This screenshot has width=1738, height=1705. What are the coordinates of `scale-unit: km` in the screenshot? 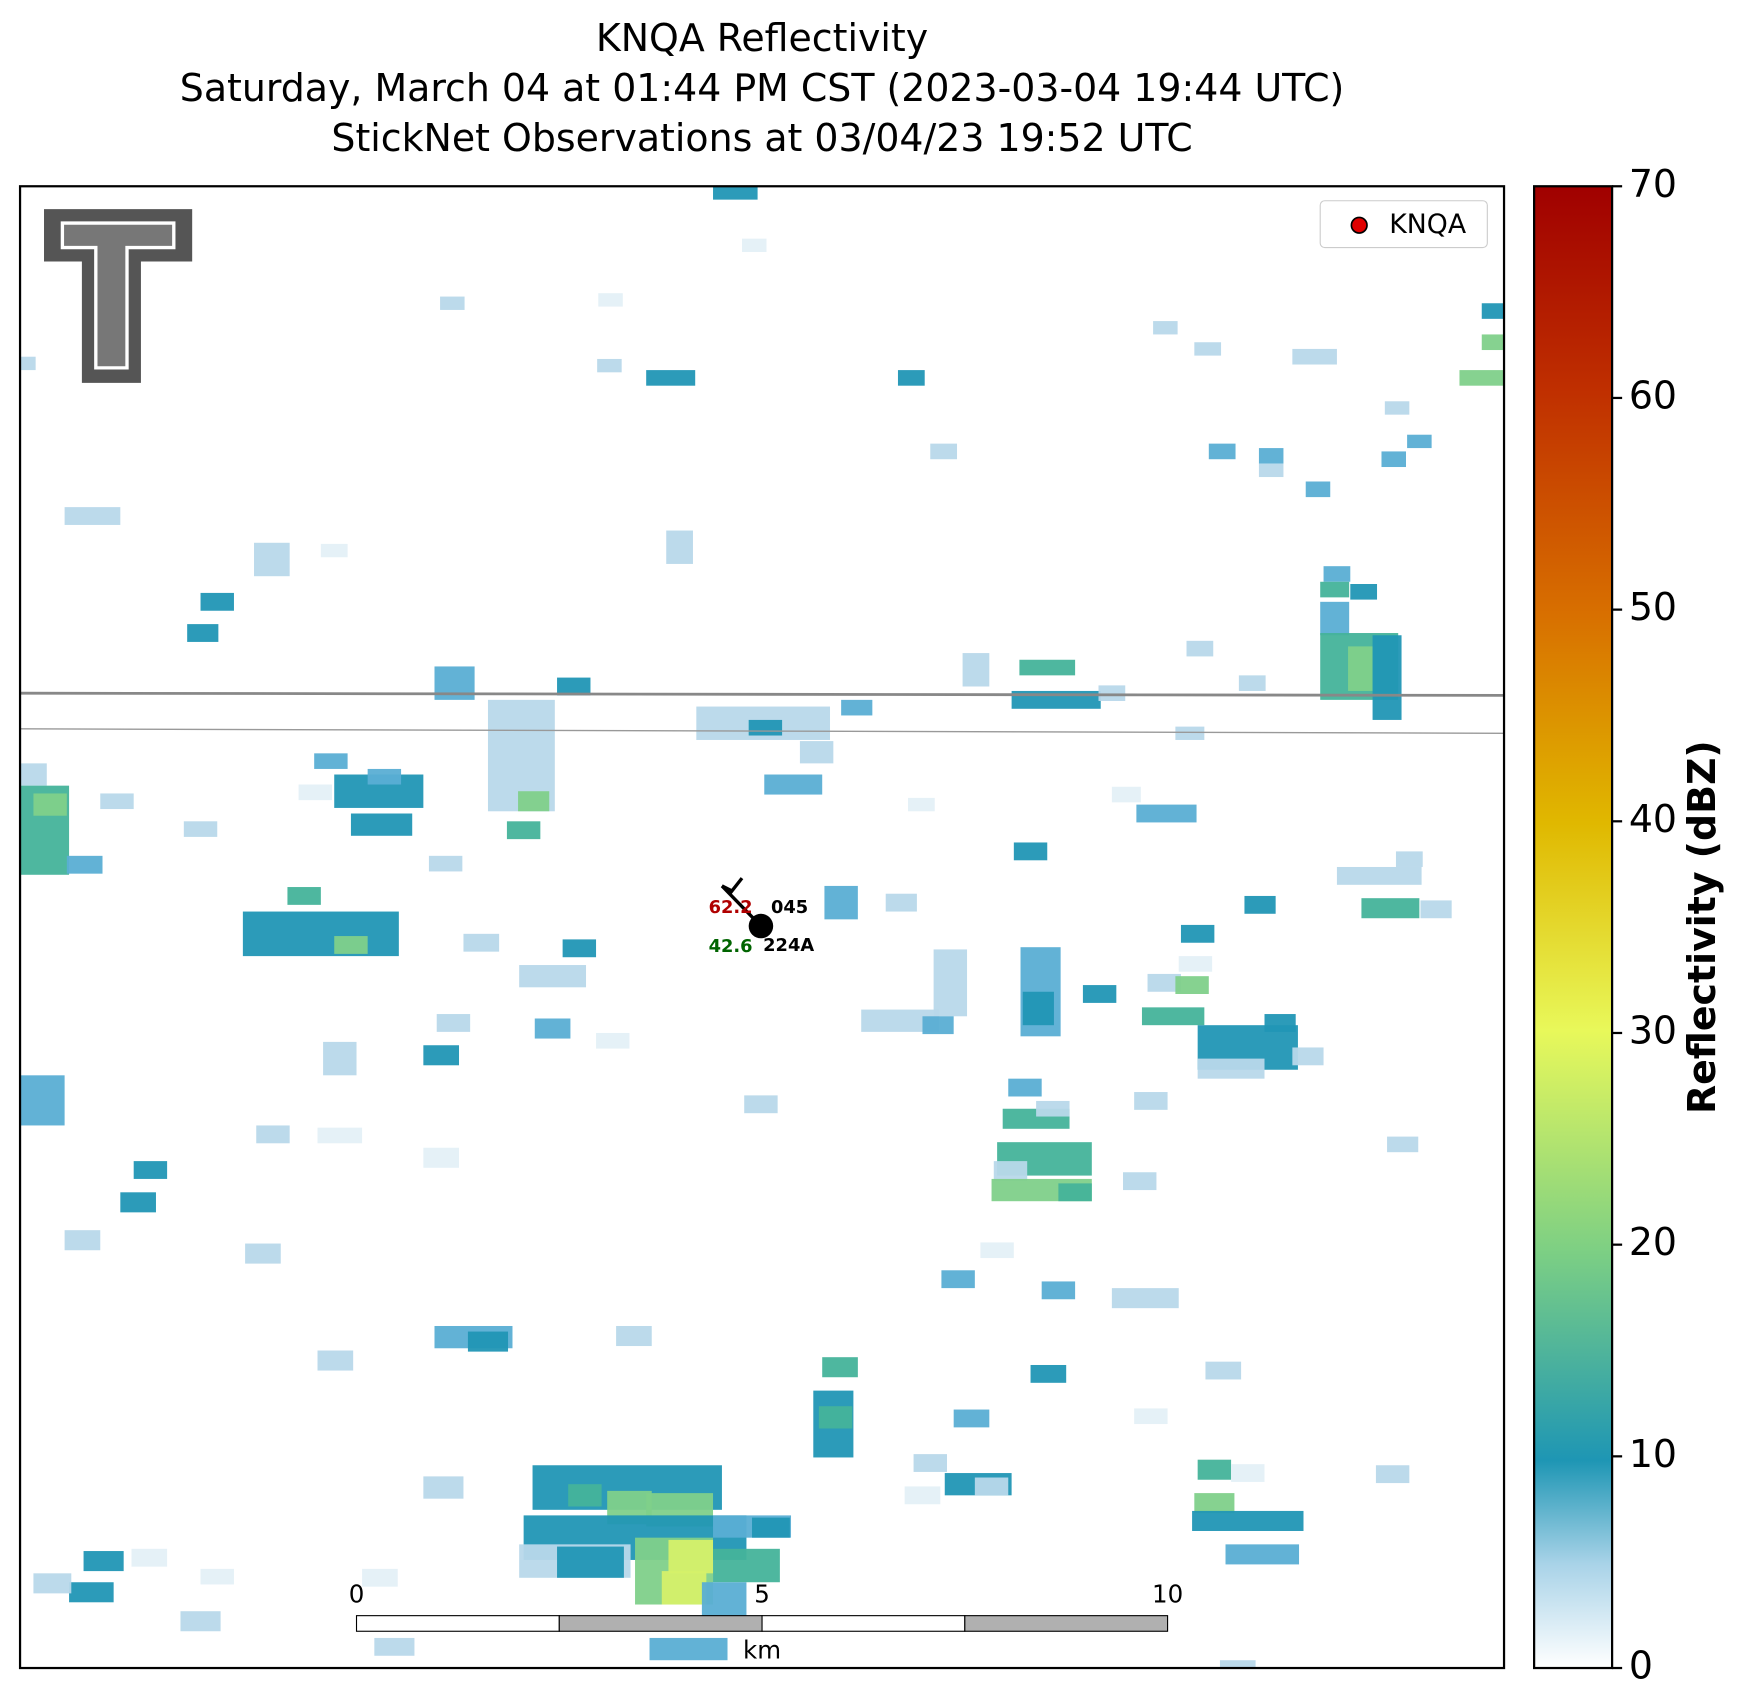 It's located at (762, 1649).